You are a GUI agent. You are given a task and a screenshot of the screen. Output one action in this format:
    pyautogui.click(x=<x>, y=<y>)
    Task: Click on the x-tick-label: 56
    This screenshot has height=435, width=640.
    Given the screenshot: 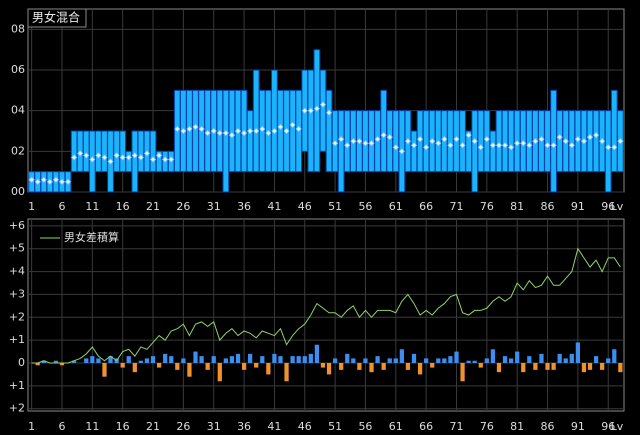 What is the action you would take?
    pyautogui.click(x=365, y=426)
    